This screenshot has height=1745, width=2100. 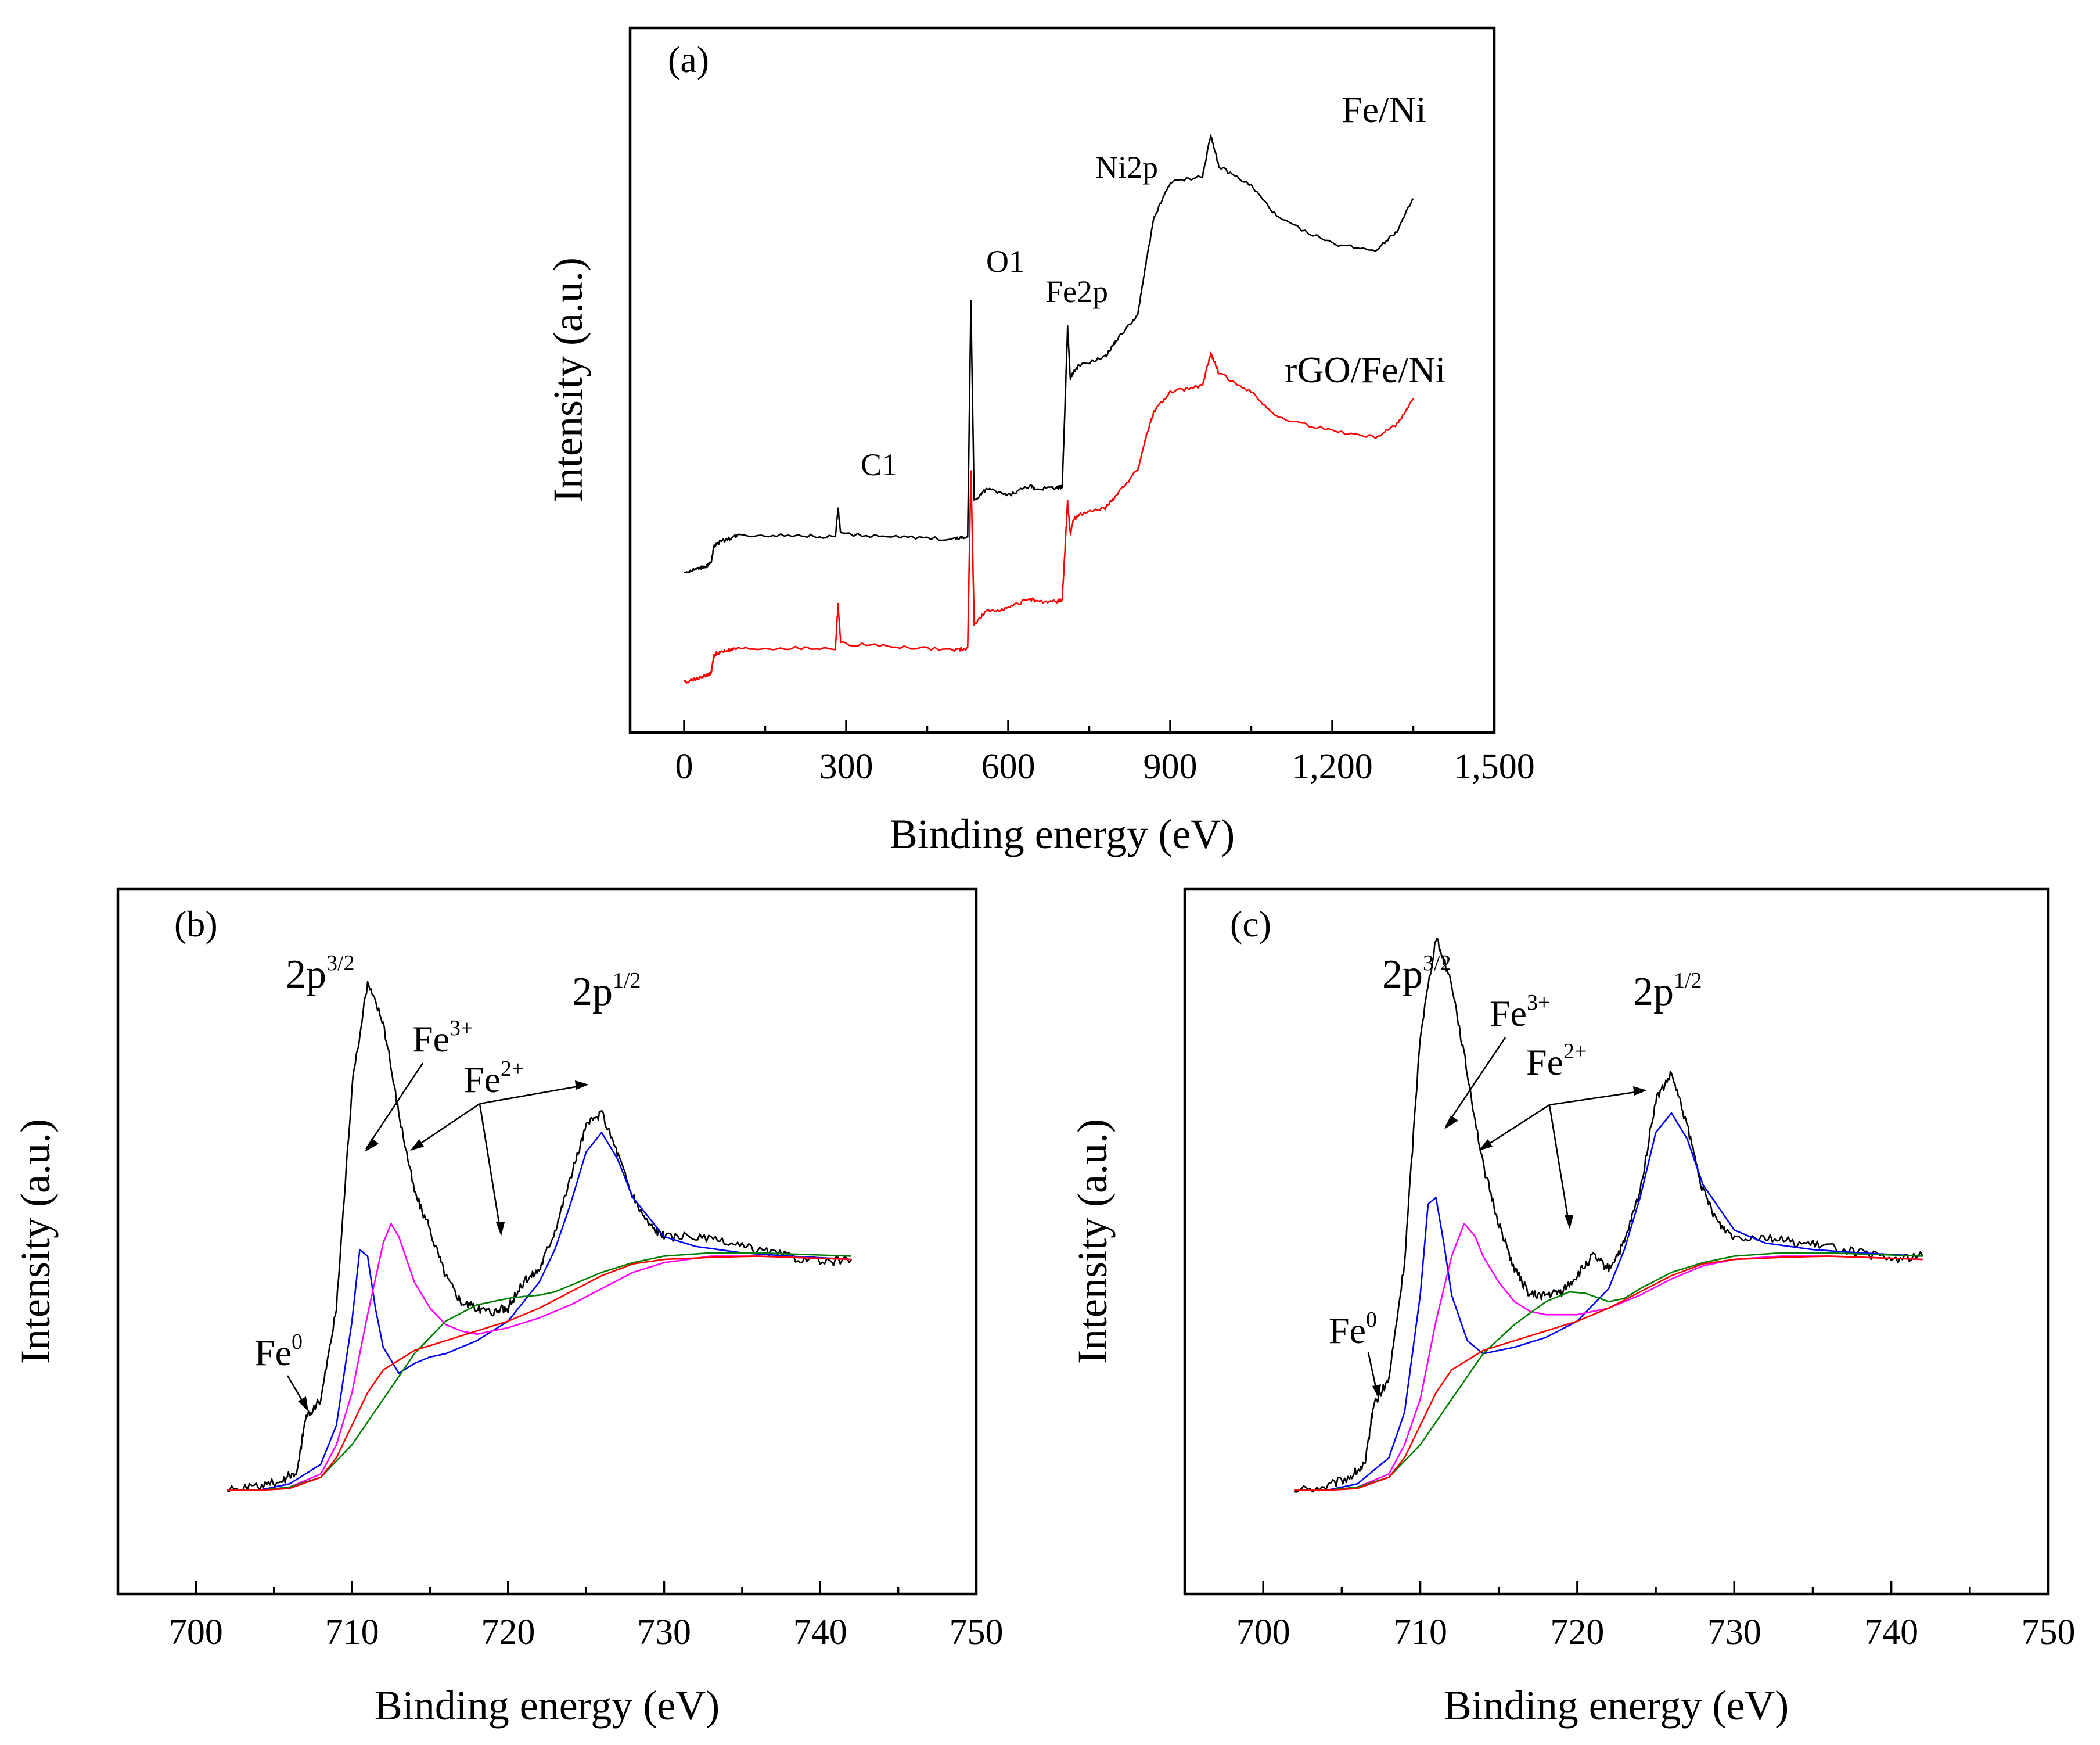 What do you see at coordinates (1569, 1222) in the screenshot?
I see `arrowhead-c-fe2plus-sat` at bounding box center [1569, 1222].